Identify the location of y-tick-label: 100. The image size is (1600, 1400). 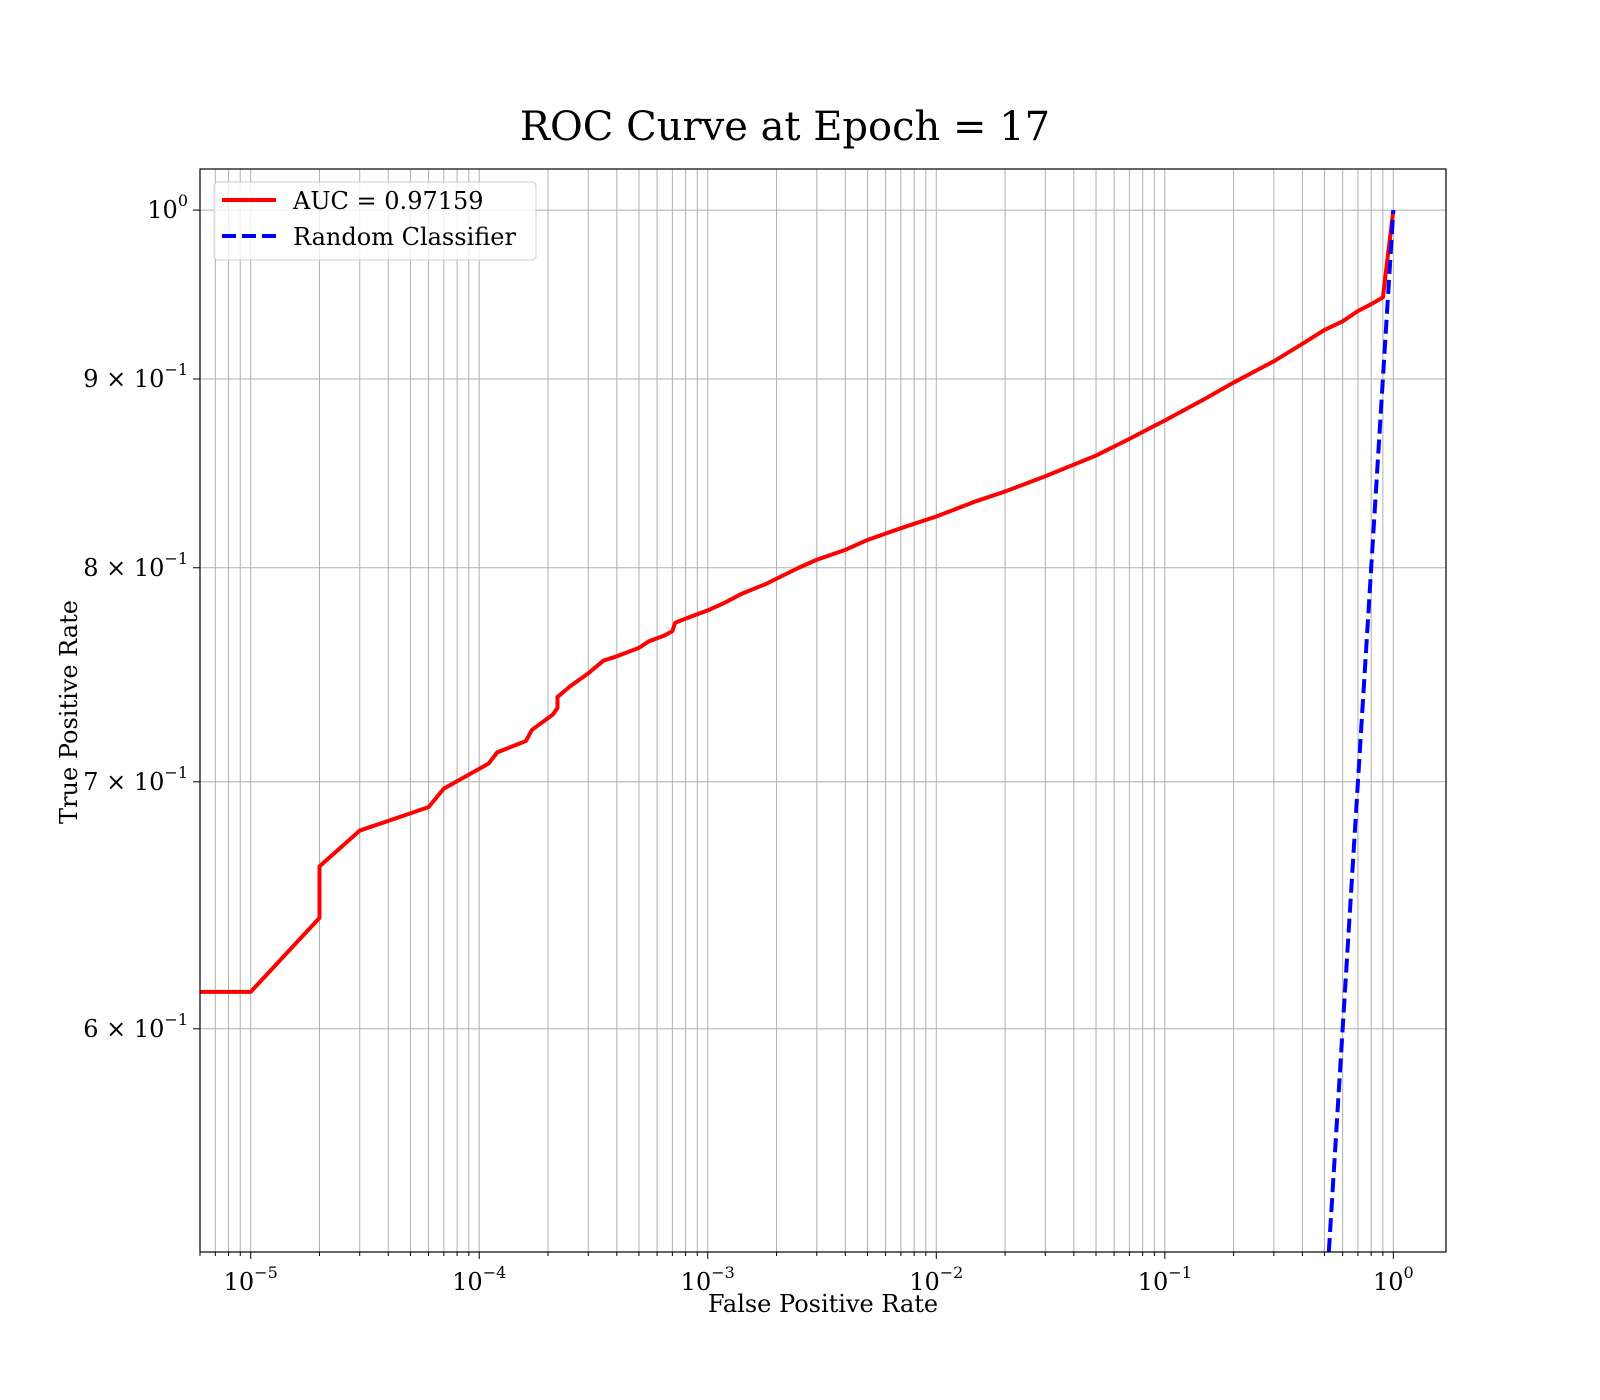
(167, 207).